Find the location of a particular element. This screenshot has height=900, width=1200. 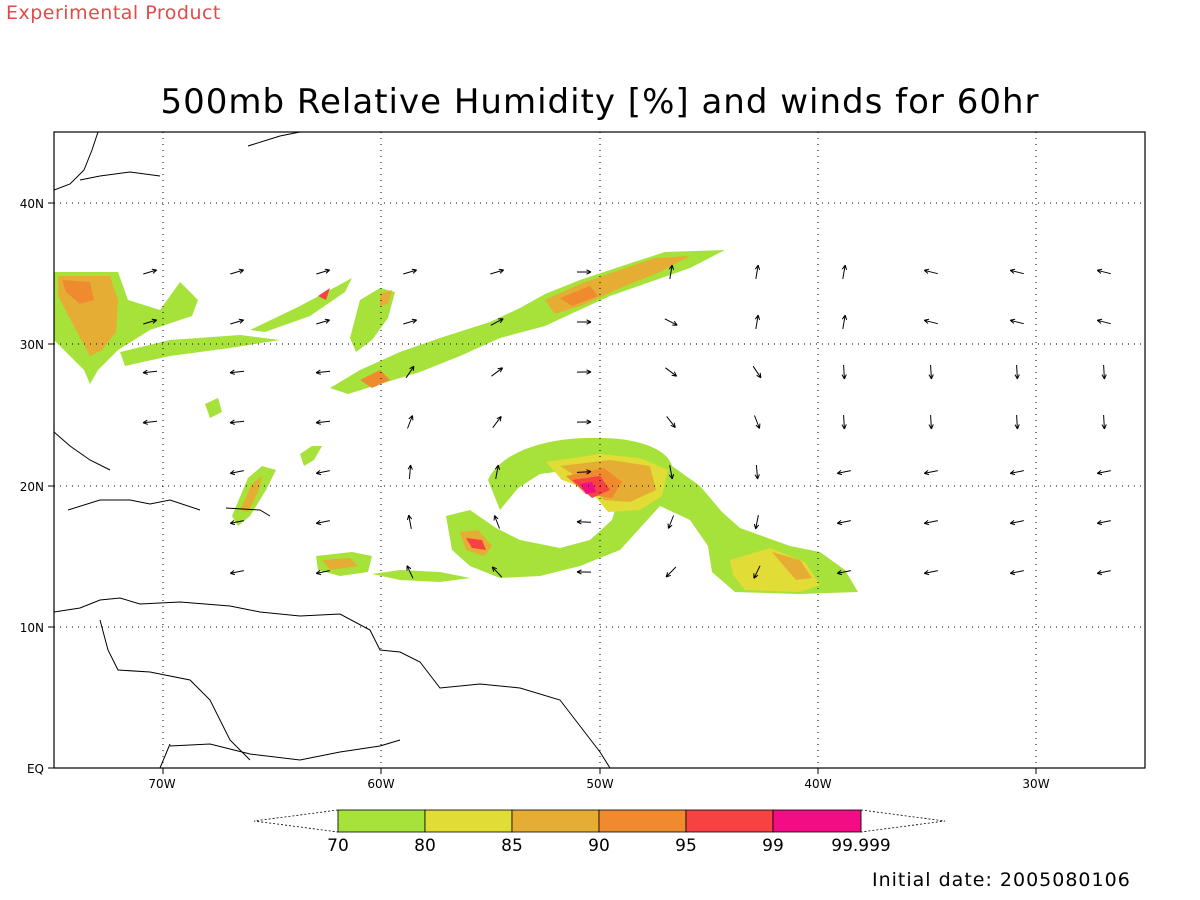

lon-tick-label: 70W is located at coordinates (161, 784).